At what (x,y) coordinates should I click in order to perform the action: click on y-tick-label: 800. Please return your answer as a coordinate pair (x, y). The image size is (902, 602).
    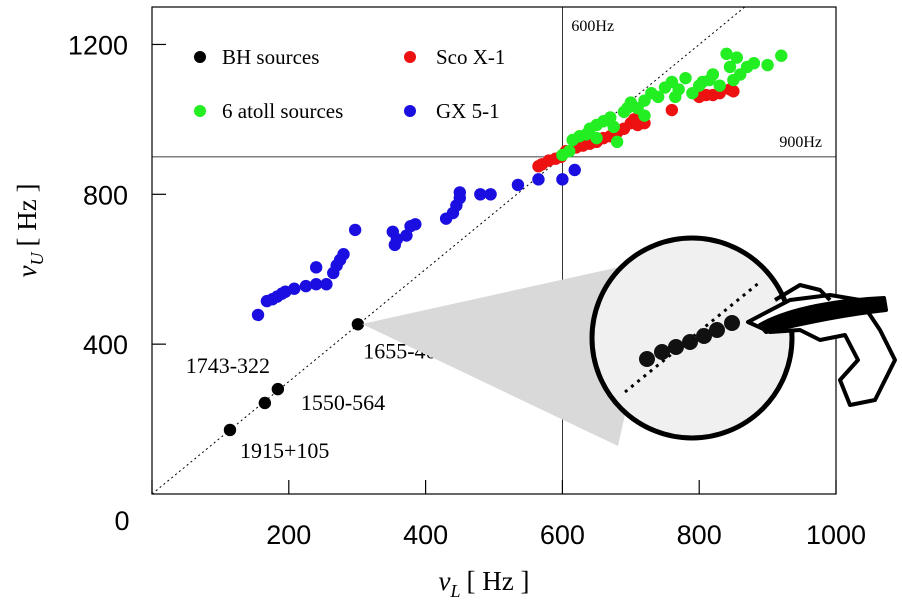
    Looking at the image, I should click on (105, 195).